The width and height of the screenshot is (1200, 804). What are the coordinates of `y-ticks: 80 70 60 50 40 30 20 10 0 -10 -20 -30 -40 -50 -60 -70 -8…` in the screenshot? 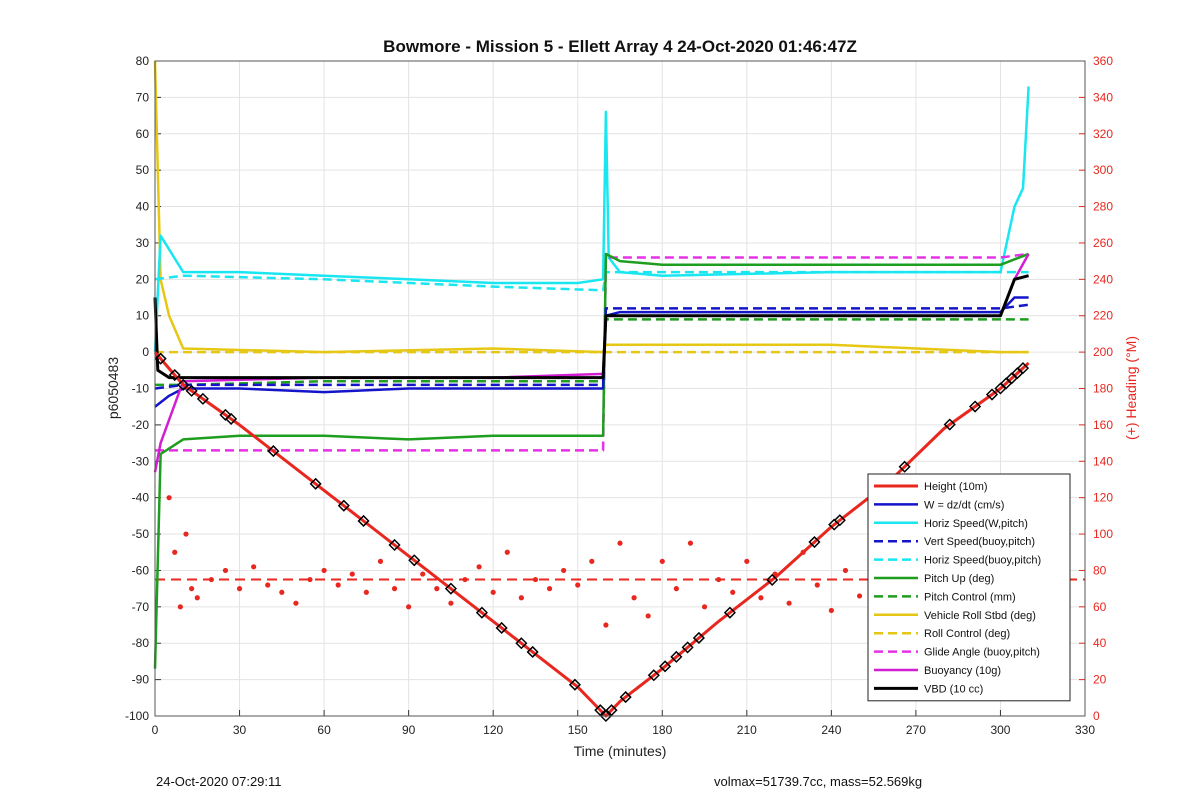 It's located at (143, 388).